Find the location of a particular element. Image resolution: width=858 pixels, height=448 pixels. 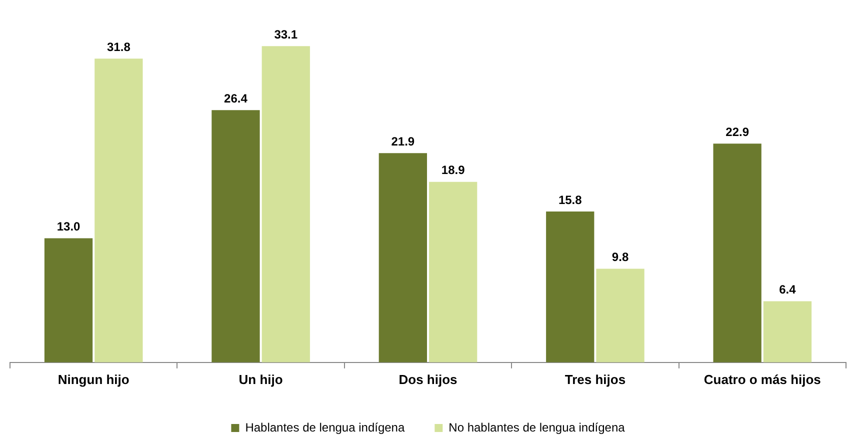

data-label: 33.1 is located at coordinates (286, 34).